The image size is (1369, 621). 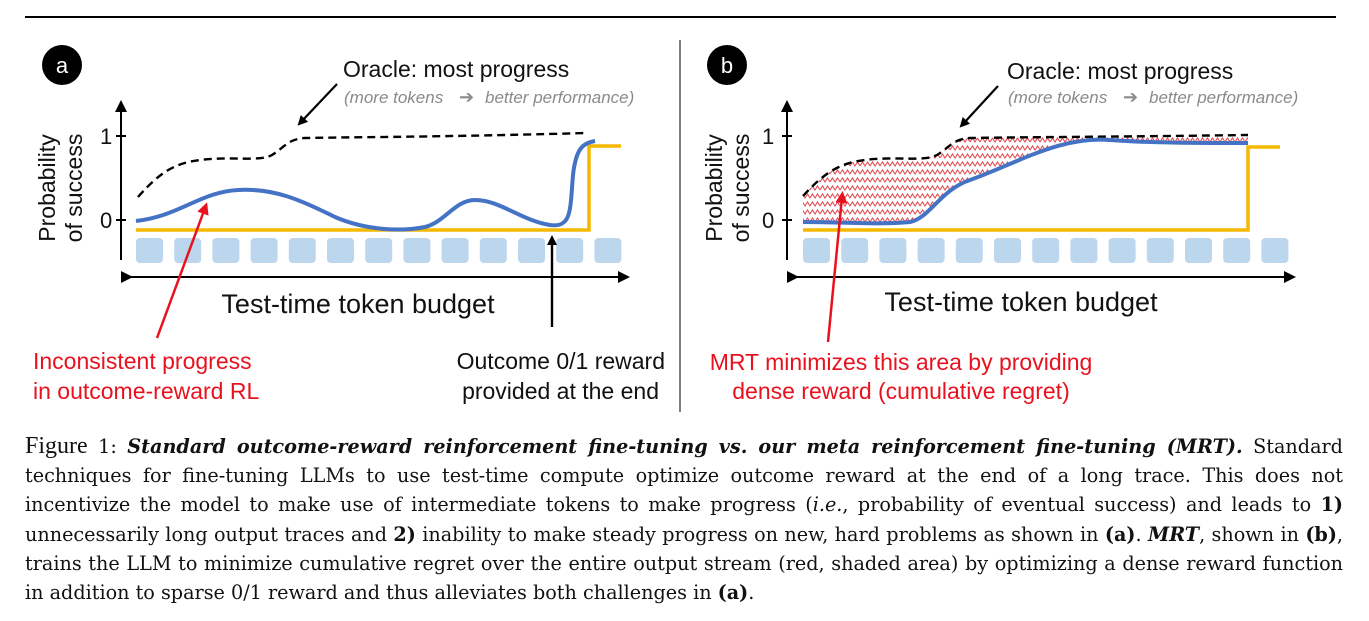 What do you see at coordinates (559, 97) in the screenshot?
I see `panel-a-oracle-note-right: better performance)` at bounding box center [559, 97].